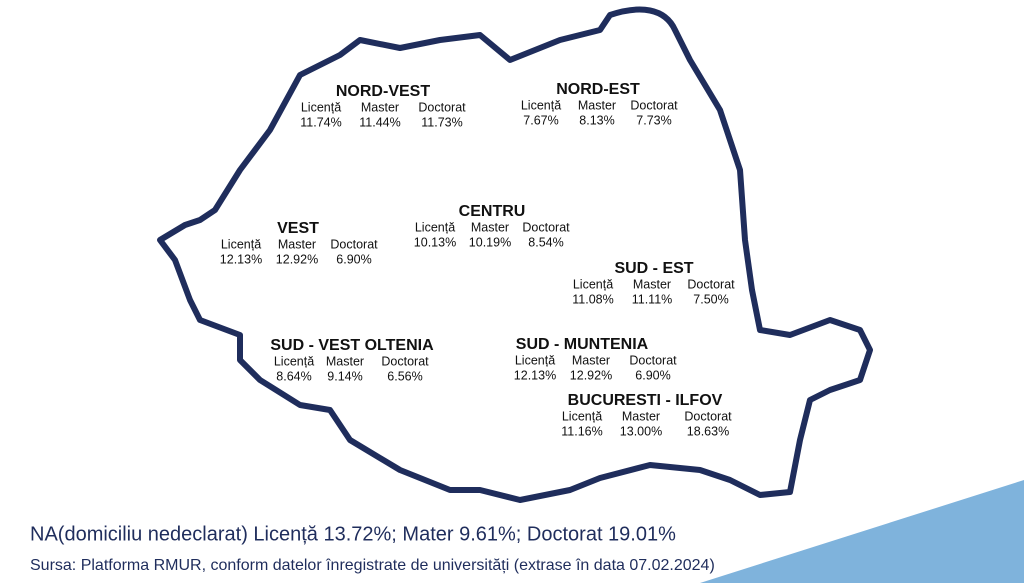 This screenshot has height=583, width=1024. Describe the element at coordinates (298, 228) in the screenshot. I see `region-name: VEST` at that location.